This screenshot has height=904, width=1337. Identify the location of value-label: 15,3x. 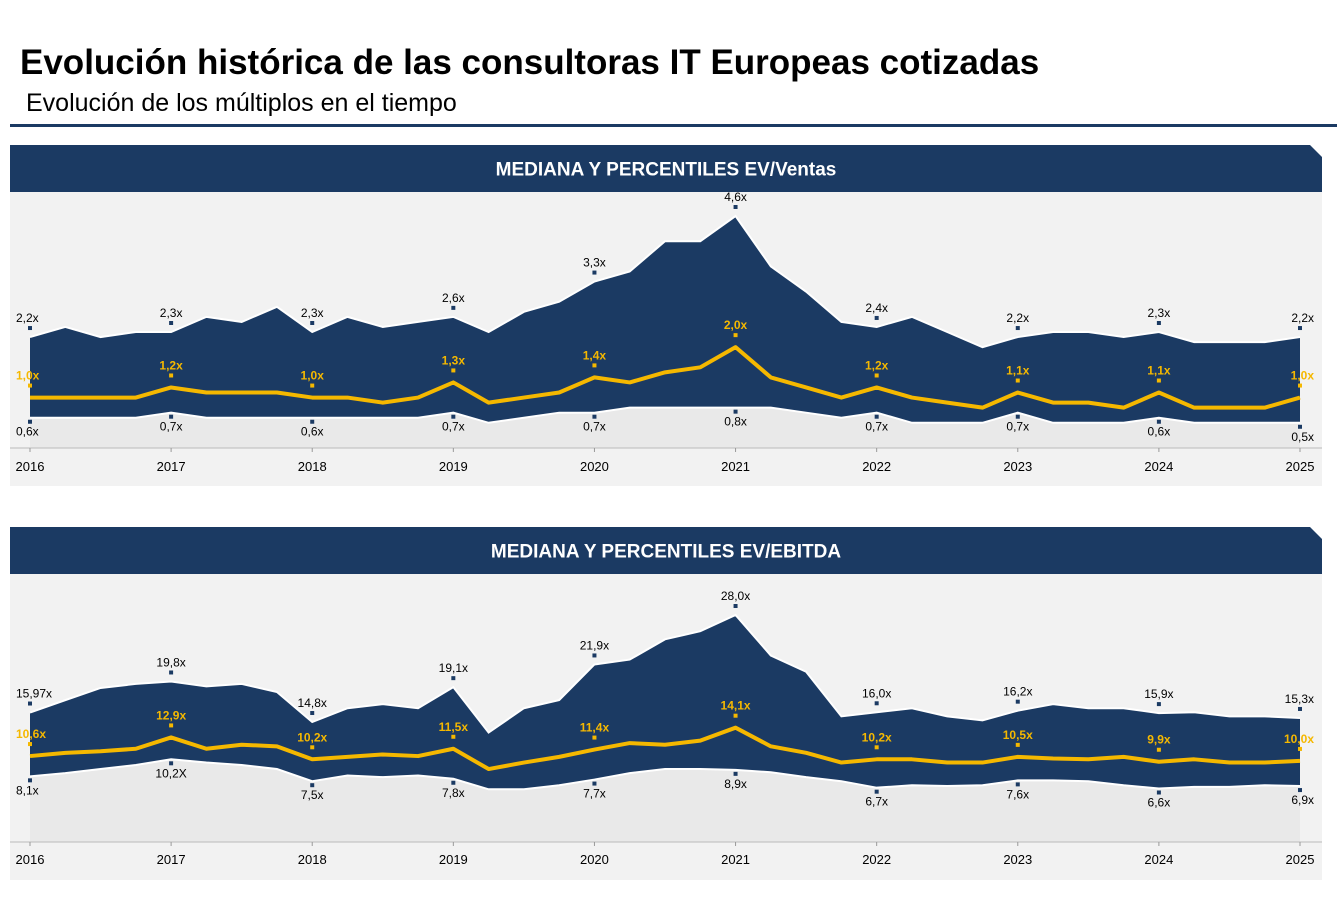
(1299, 699).